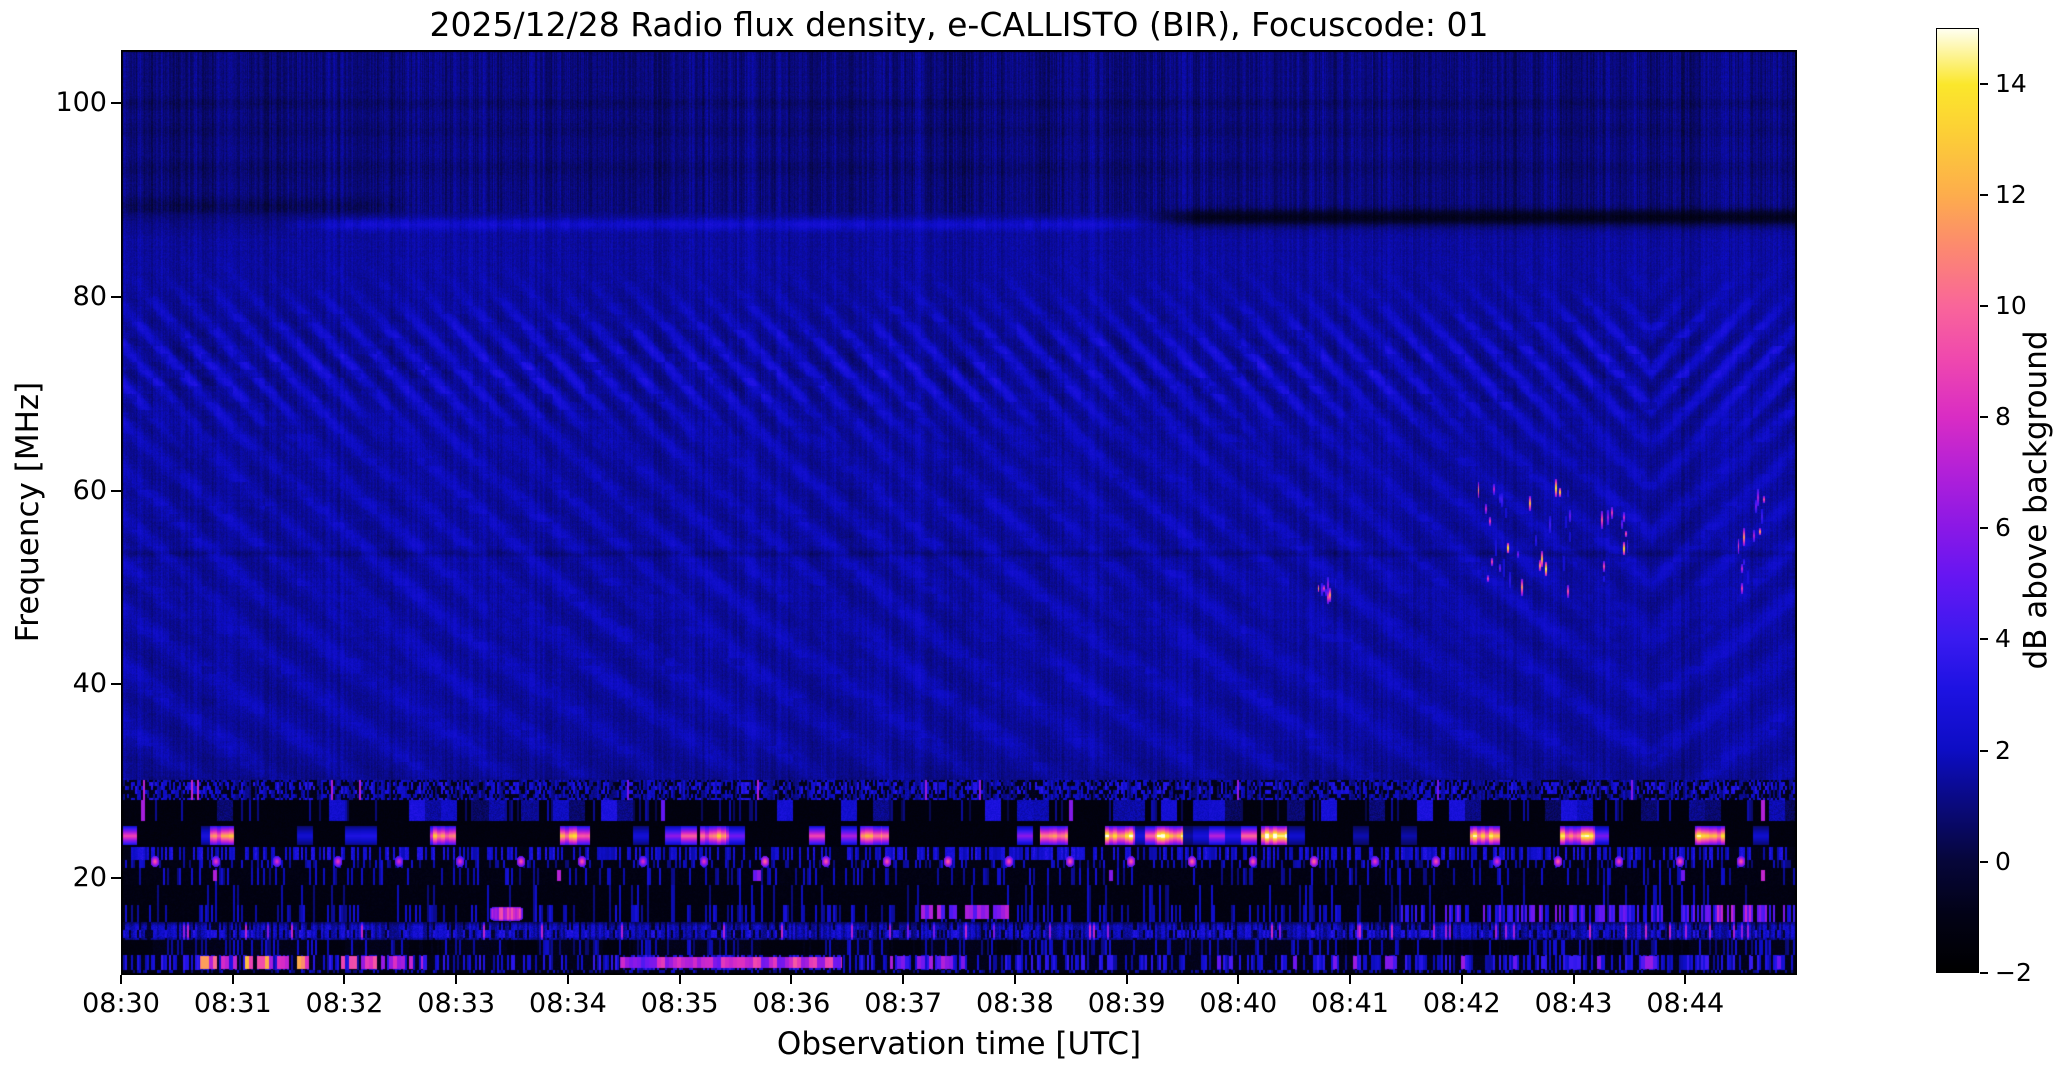 Image resolution: width=2066 pixels, height=1067 pixels. What do you see at coordinates (1238, 1003) in the screenshot?
I see `x-tick-label: 08:40` at bounding box center [1238, 1003].